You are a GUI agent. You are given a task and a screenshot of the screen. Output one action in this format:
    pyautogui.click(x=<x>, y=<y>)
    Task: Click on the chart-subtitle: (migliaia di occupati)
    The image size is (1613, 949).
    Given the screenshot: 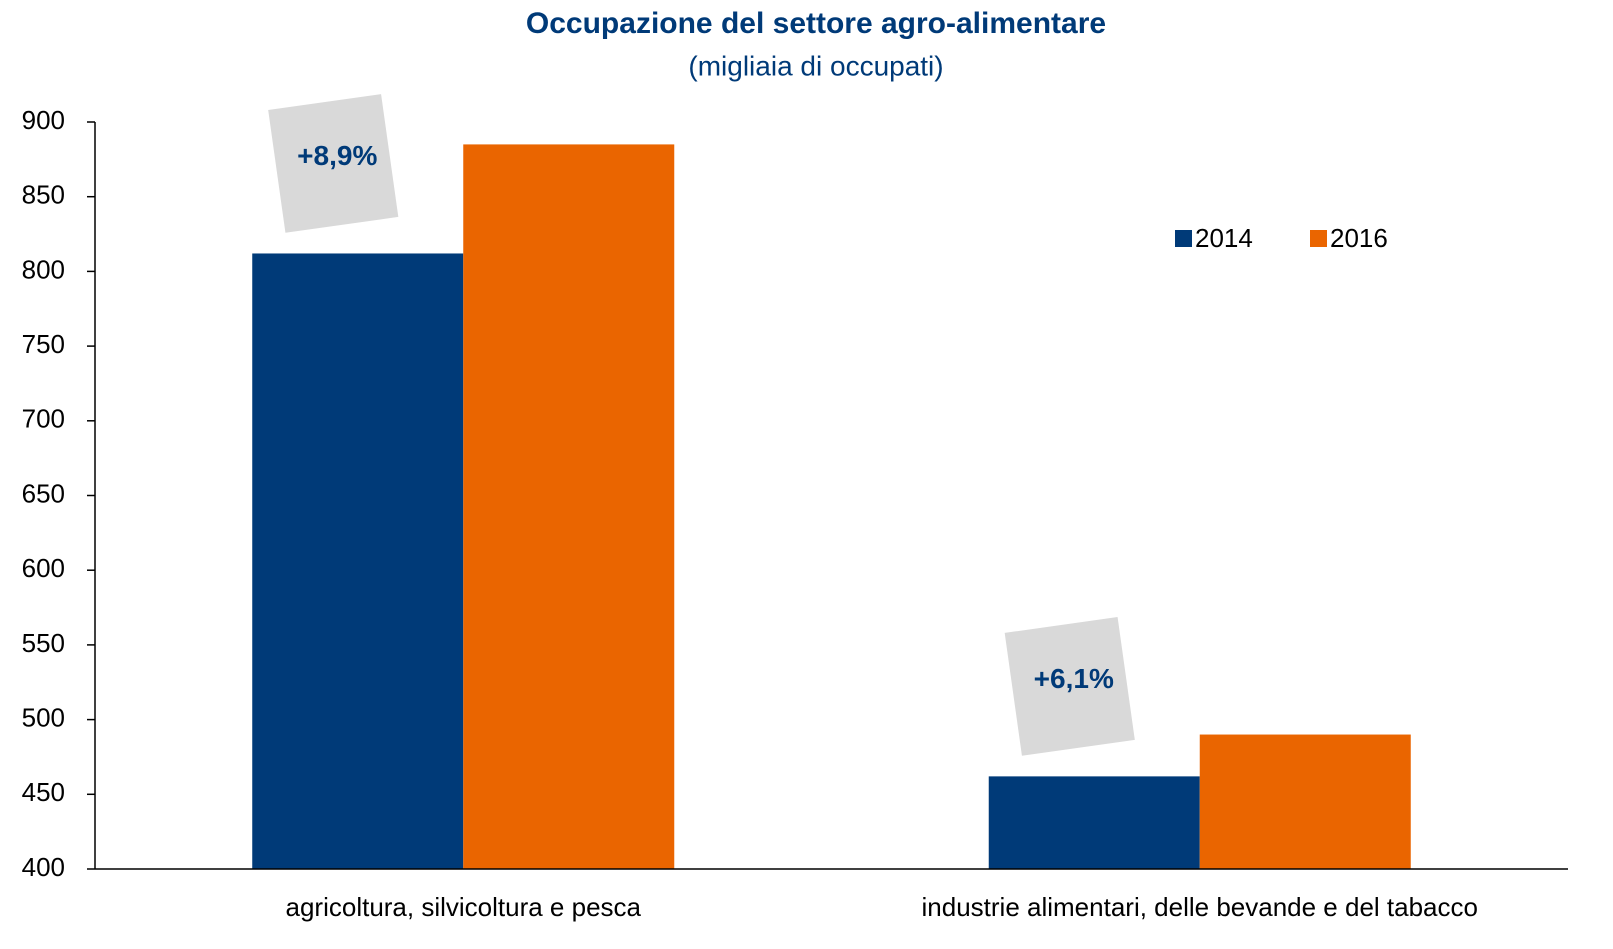 What is the action you would take?
    pyautogui.click(x=815, y=65)
    